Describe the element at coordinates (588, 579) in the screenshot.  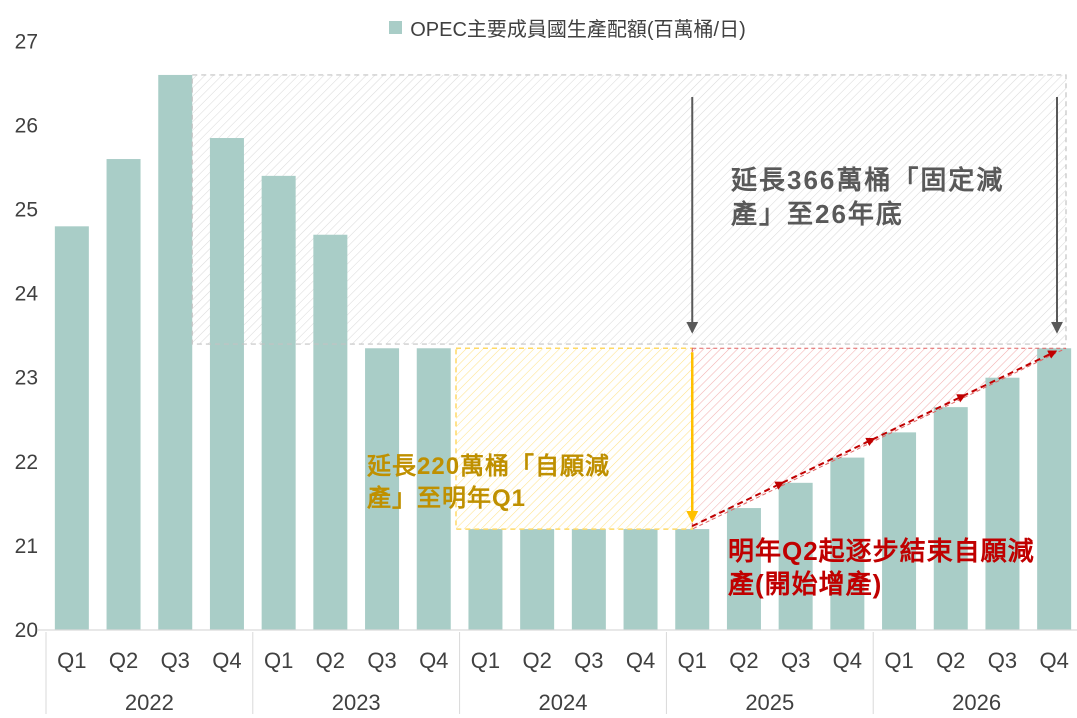
I see `bar-2024-Q3` at that location.